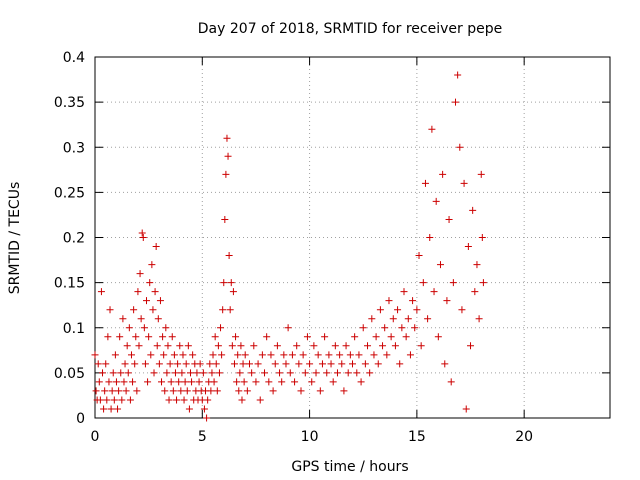 The image size is (640, 480). I want to click on y-tick-label: 0.3, so click(74, 148).